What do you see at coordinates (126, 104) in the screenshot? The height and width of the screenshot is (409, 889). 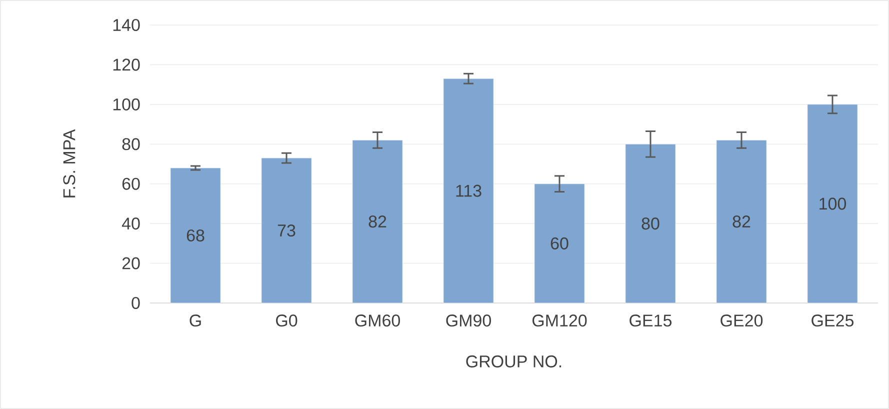 I see `y-tick-label: 100` at bounding box center [126, 104].